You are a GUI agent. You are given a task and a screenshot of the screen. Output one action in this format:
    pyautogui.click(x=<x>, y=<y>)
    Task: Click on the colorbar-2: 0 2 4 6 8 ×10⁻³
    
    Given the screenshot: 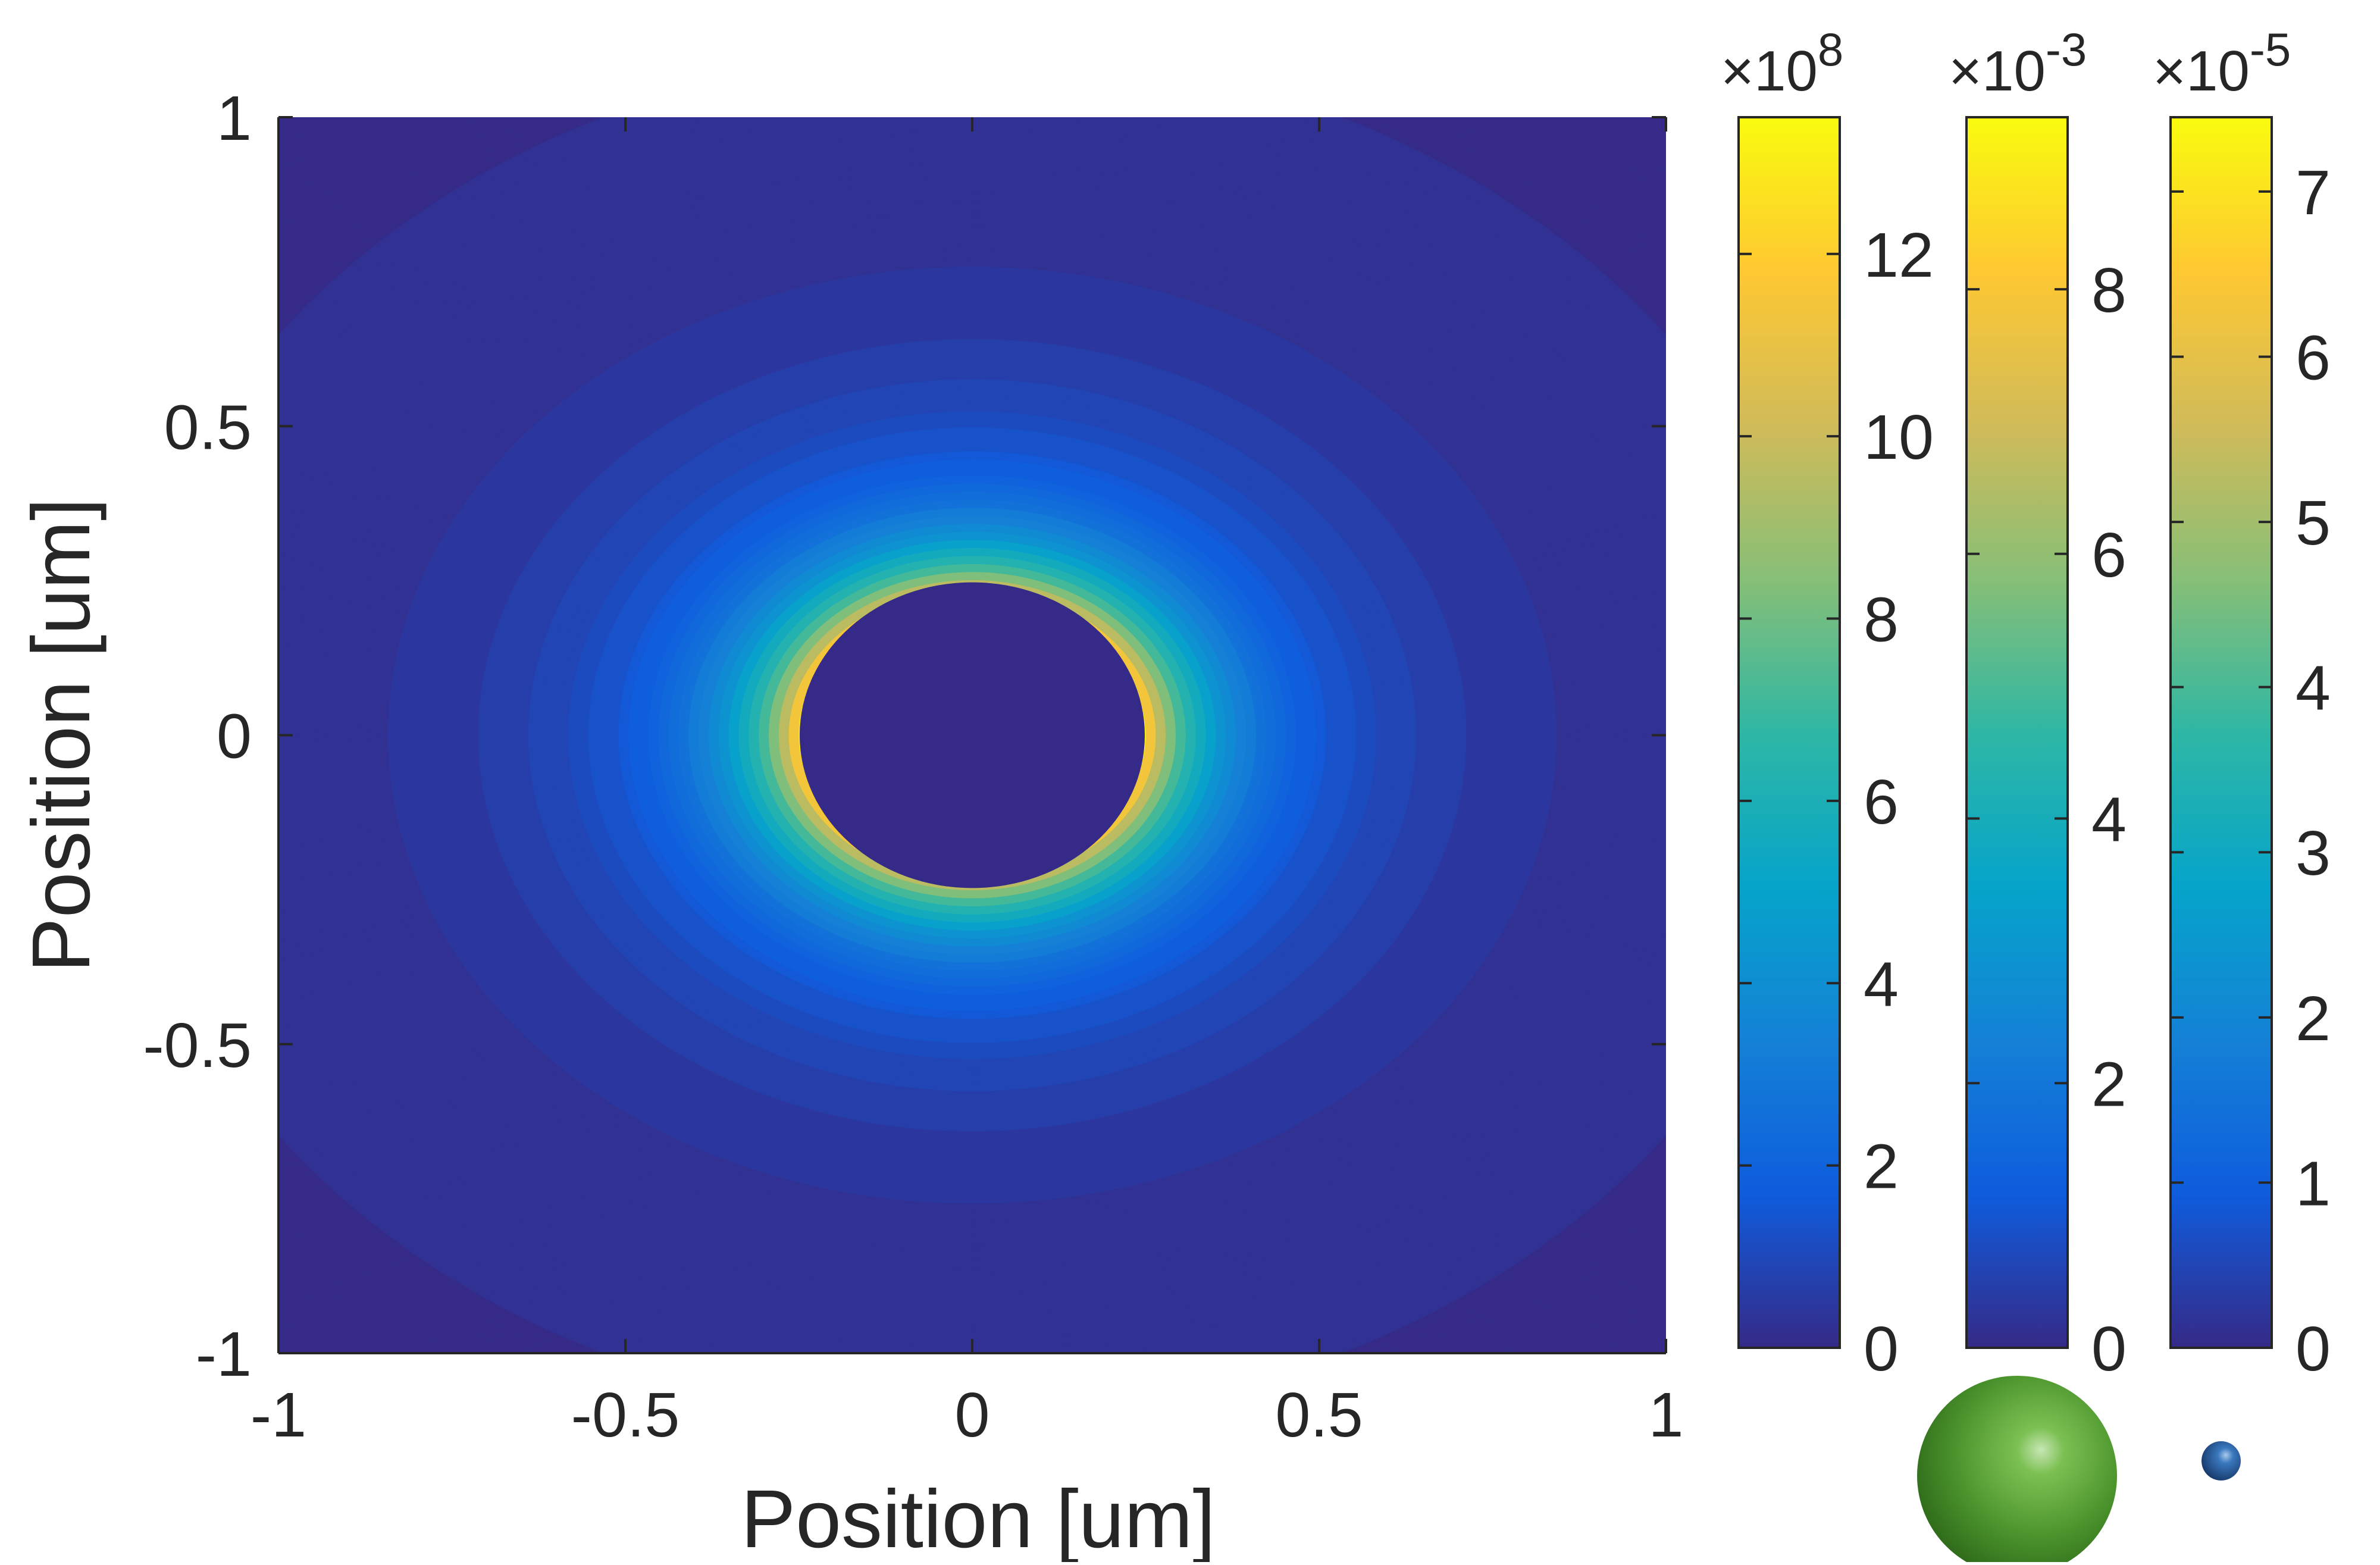 What is the action you would take?
    pyautogui.click(x=2038, y=703)
    